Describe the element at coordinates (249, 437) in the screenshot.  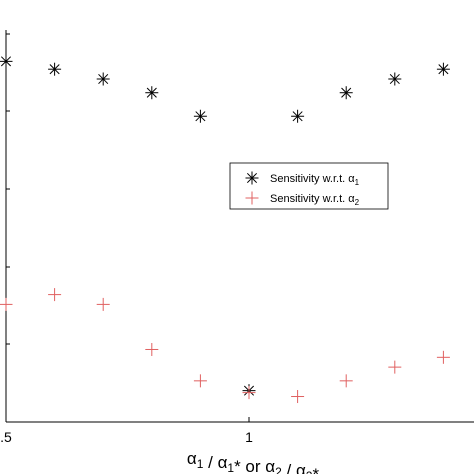
I see `x-tick-label: 1` at that location.